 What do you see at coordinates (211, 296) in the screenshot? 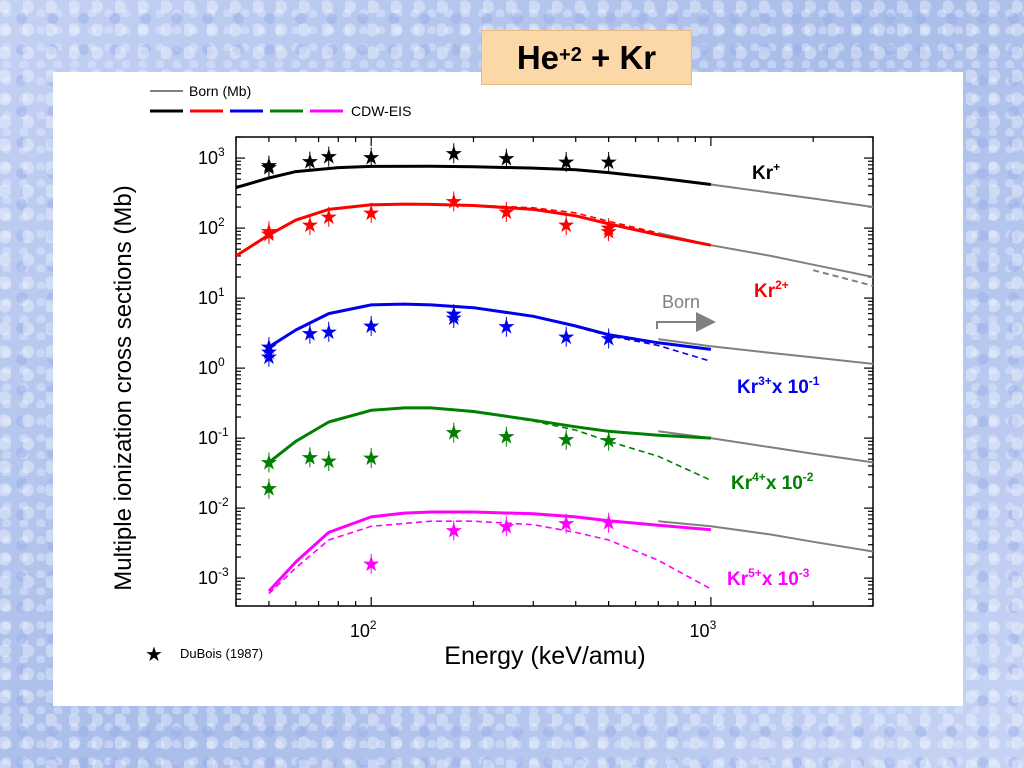
I see `y-tick-label: 10¹` at bounding box center [211, 296].